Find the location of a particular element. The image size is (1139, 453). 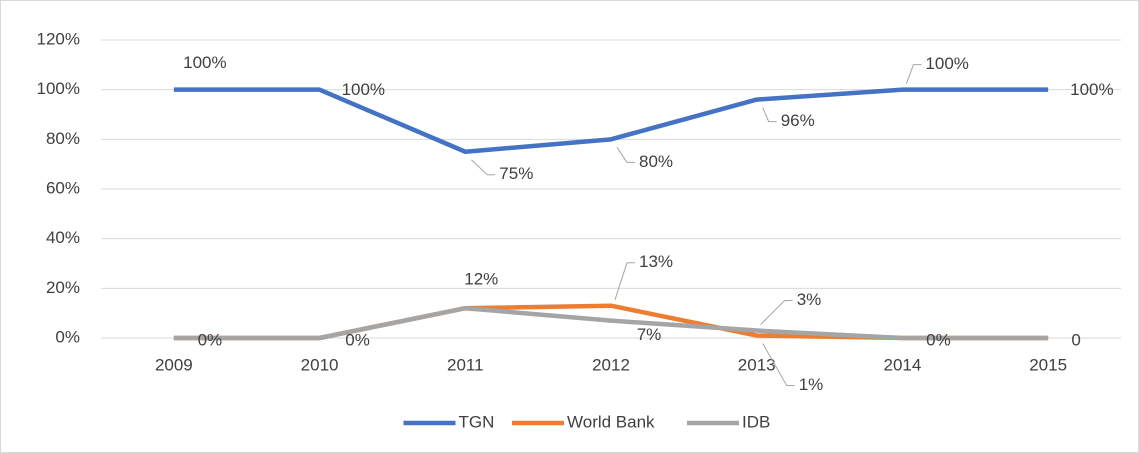

legend-label: TGN is located at coordinates (477, 421).